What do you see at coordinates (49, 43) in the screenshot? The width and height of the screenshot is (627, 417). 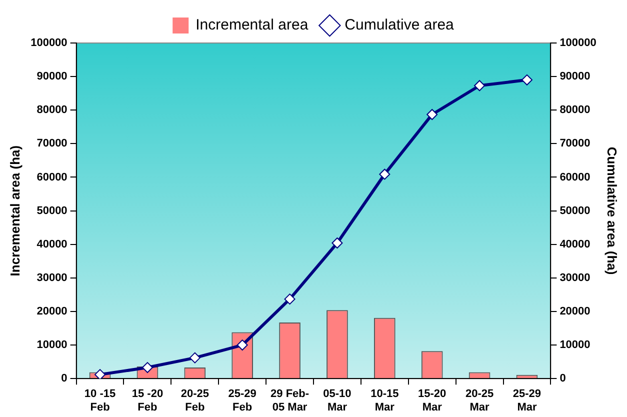 I see `y-tick-label: 100000` at bounding box center [49, 43].